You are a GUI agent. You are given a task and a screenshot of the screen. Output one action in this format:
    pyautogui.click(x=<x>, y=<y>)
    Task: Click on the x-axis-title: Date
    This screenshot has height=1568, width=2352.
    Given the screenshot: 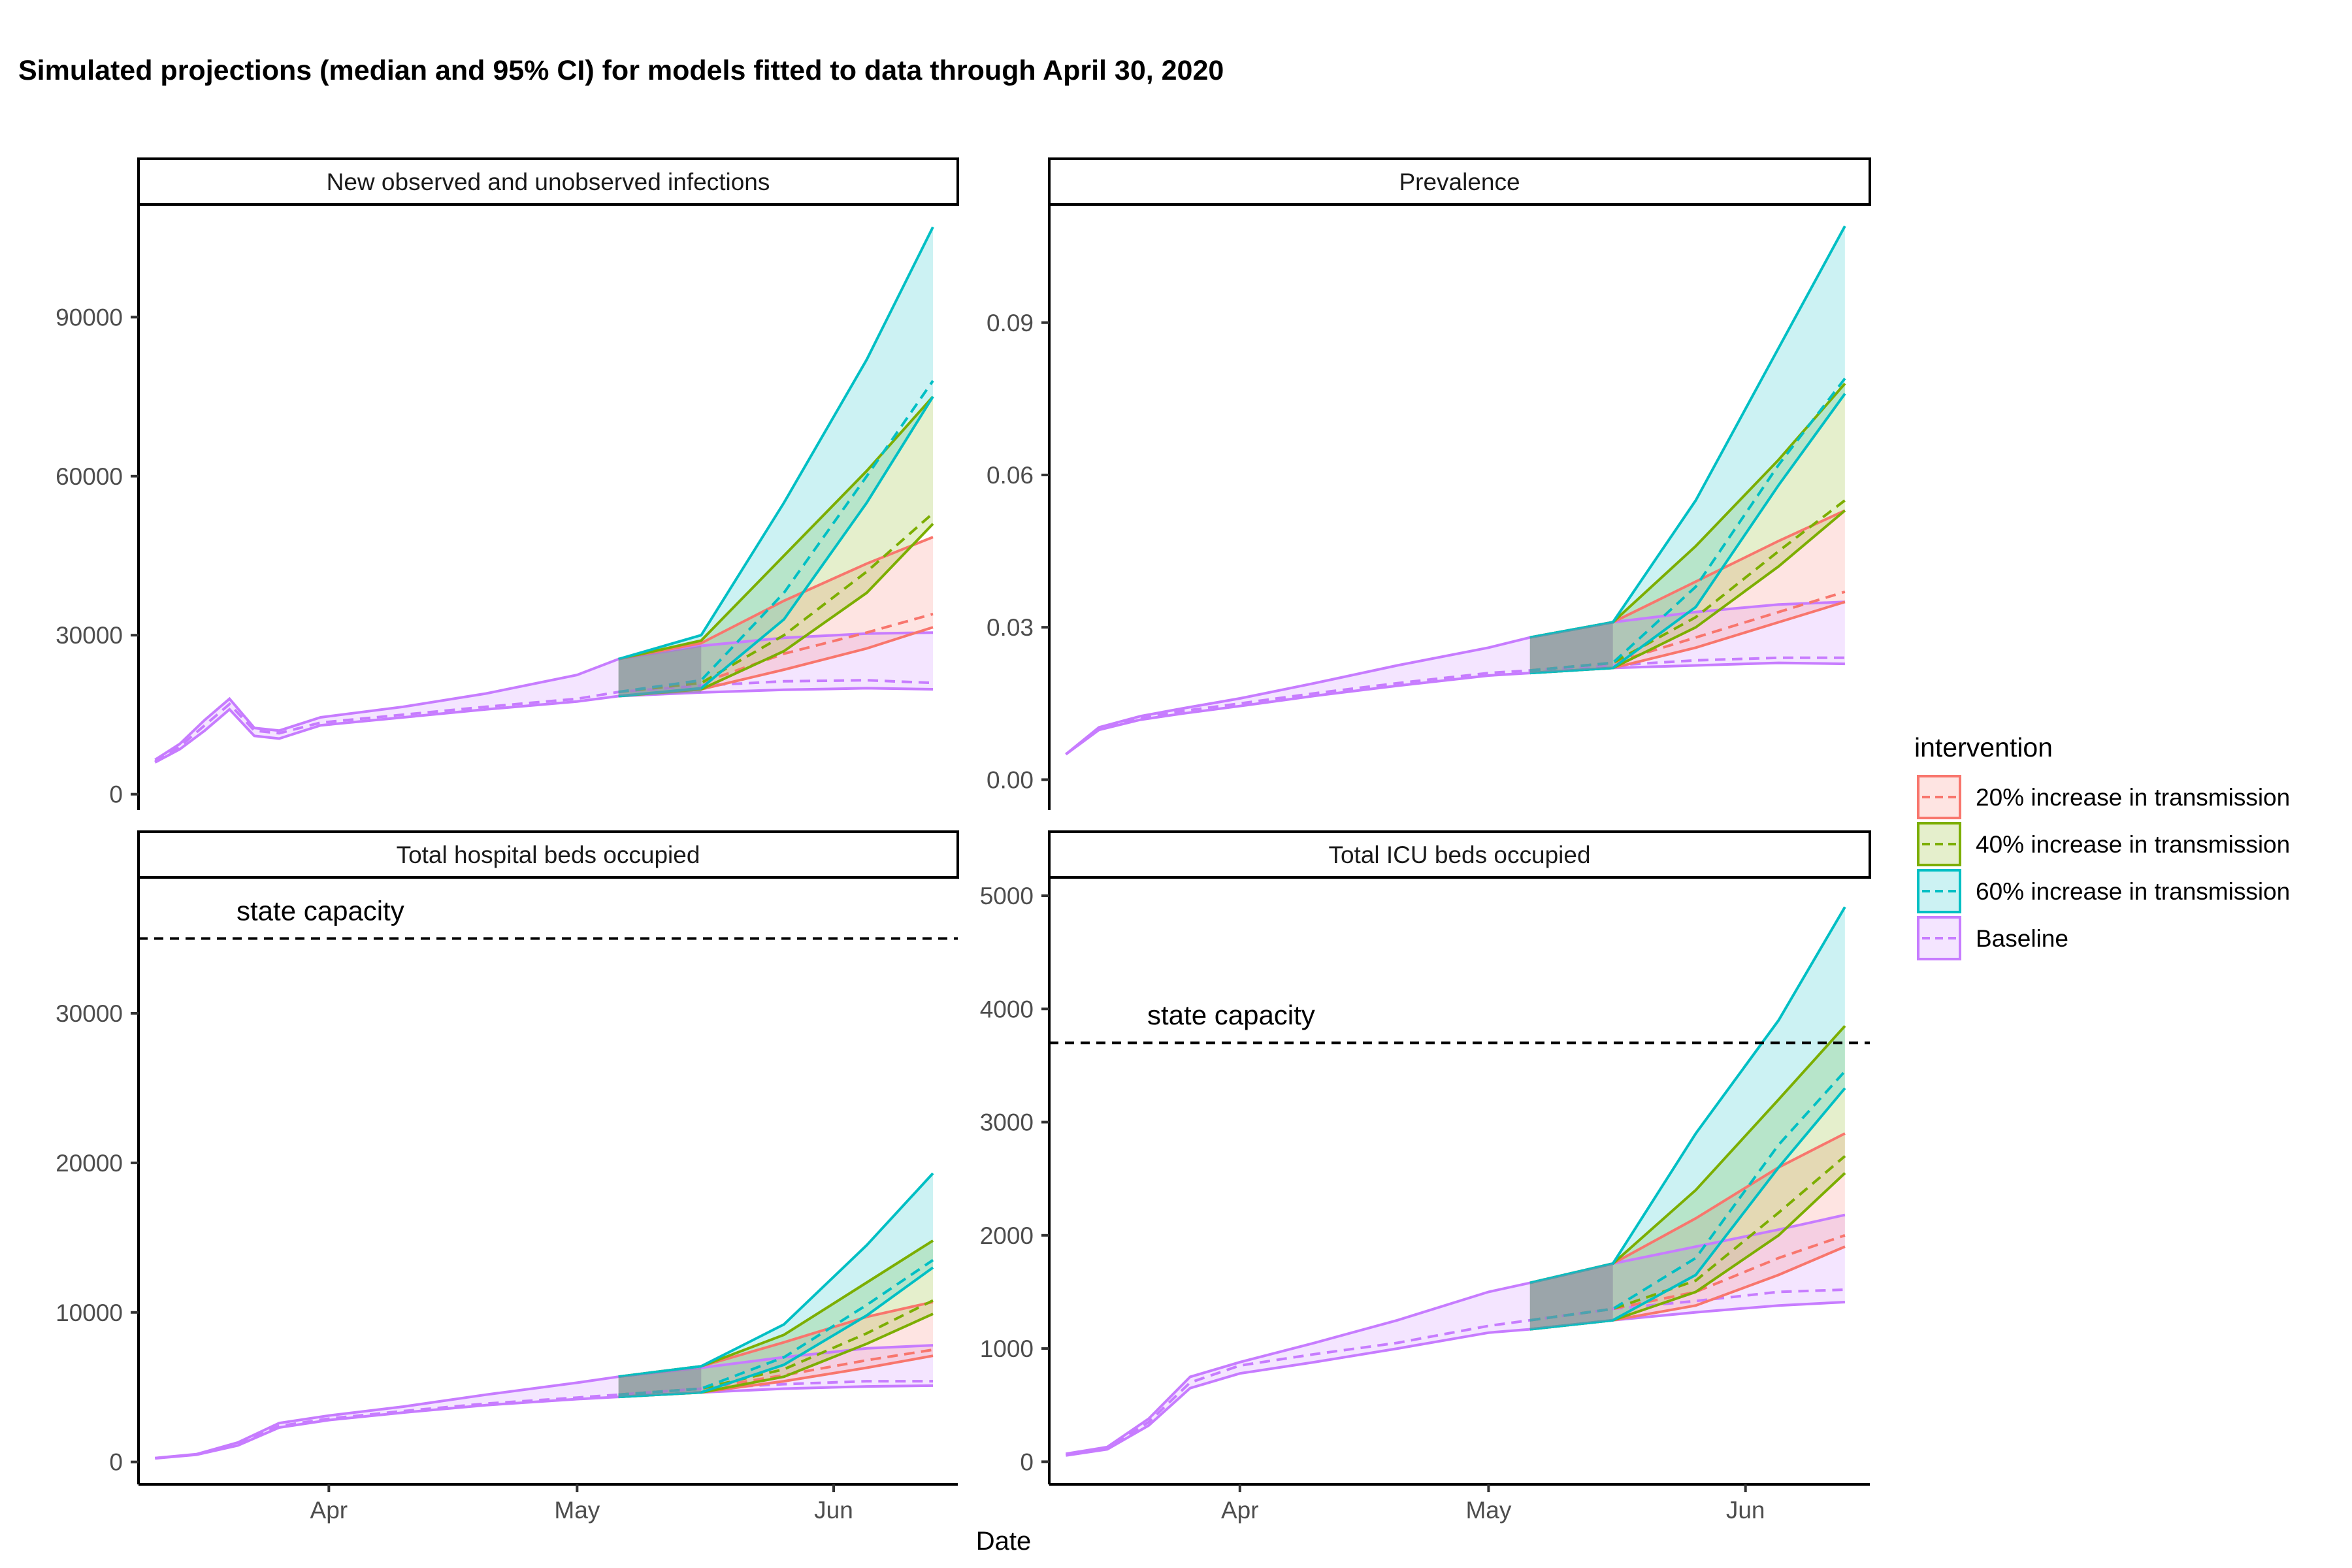 What is the action you would take?
    pyautogui.click(x=1004, y=1541)
    